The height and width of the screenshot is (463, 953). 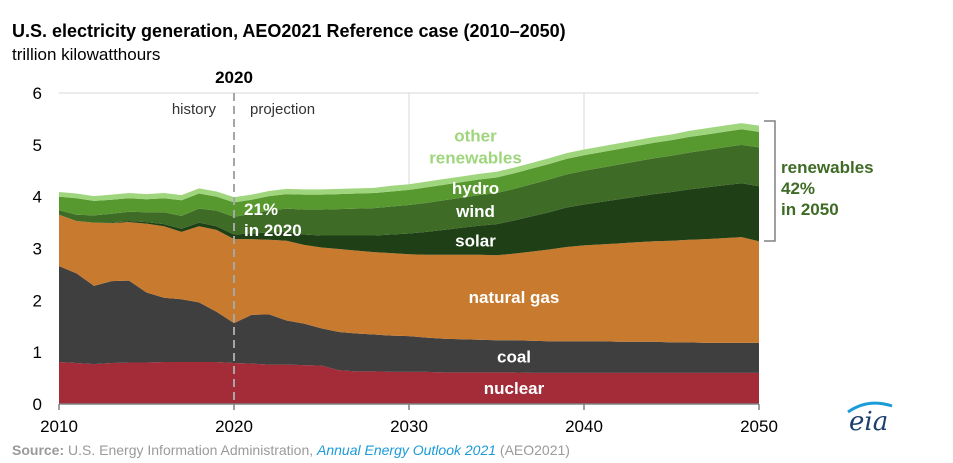 I want to click on area-hydro, so click(x=409, y=173).